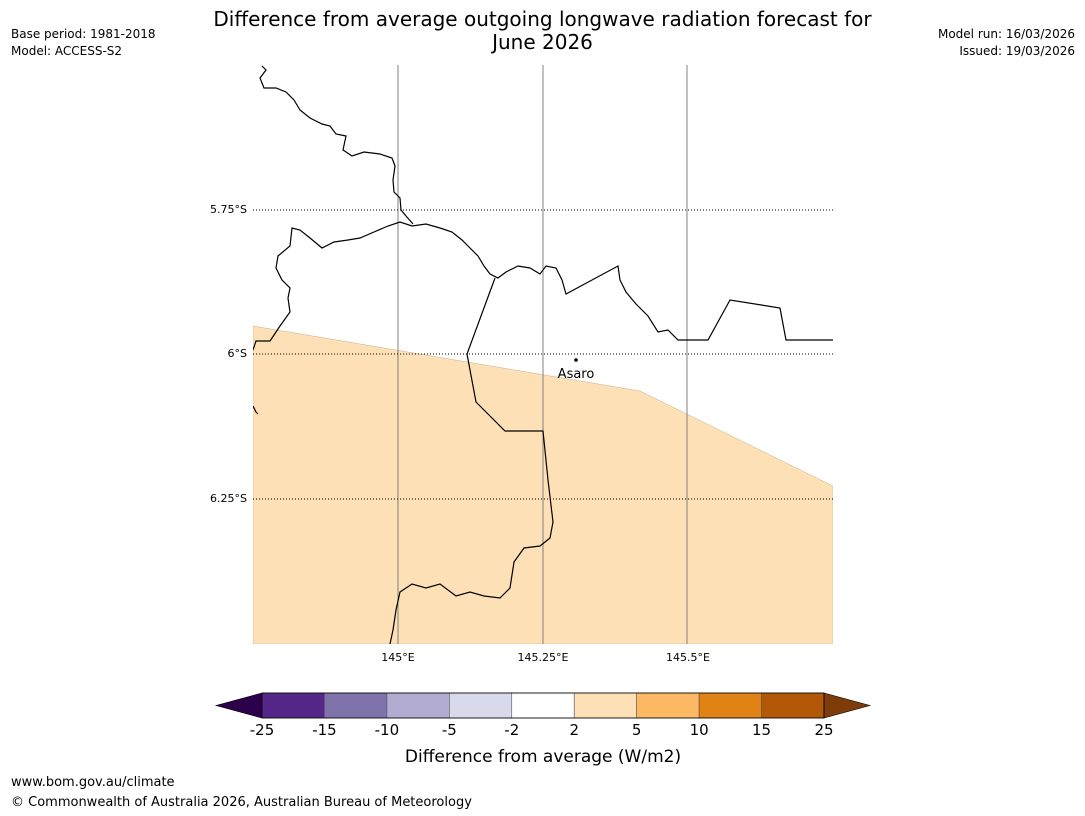 This screenshot has width=1085, height=816. Describe the element at coordinates (336, 145) in the screenshot. I see `province-boundary-north` at that location.